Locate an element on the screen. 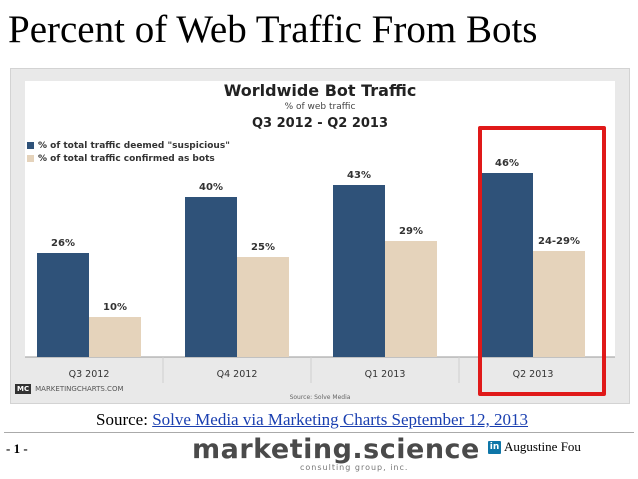  linkedin-icon: in is located at coordinates (494, 447).